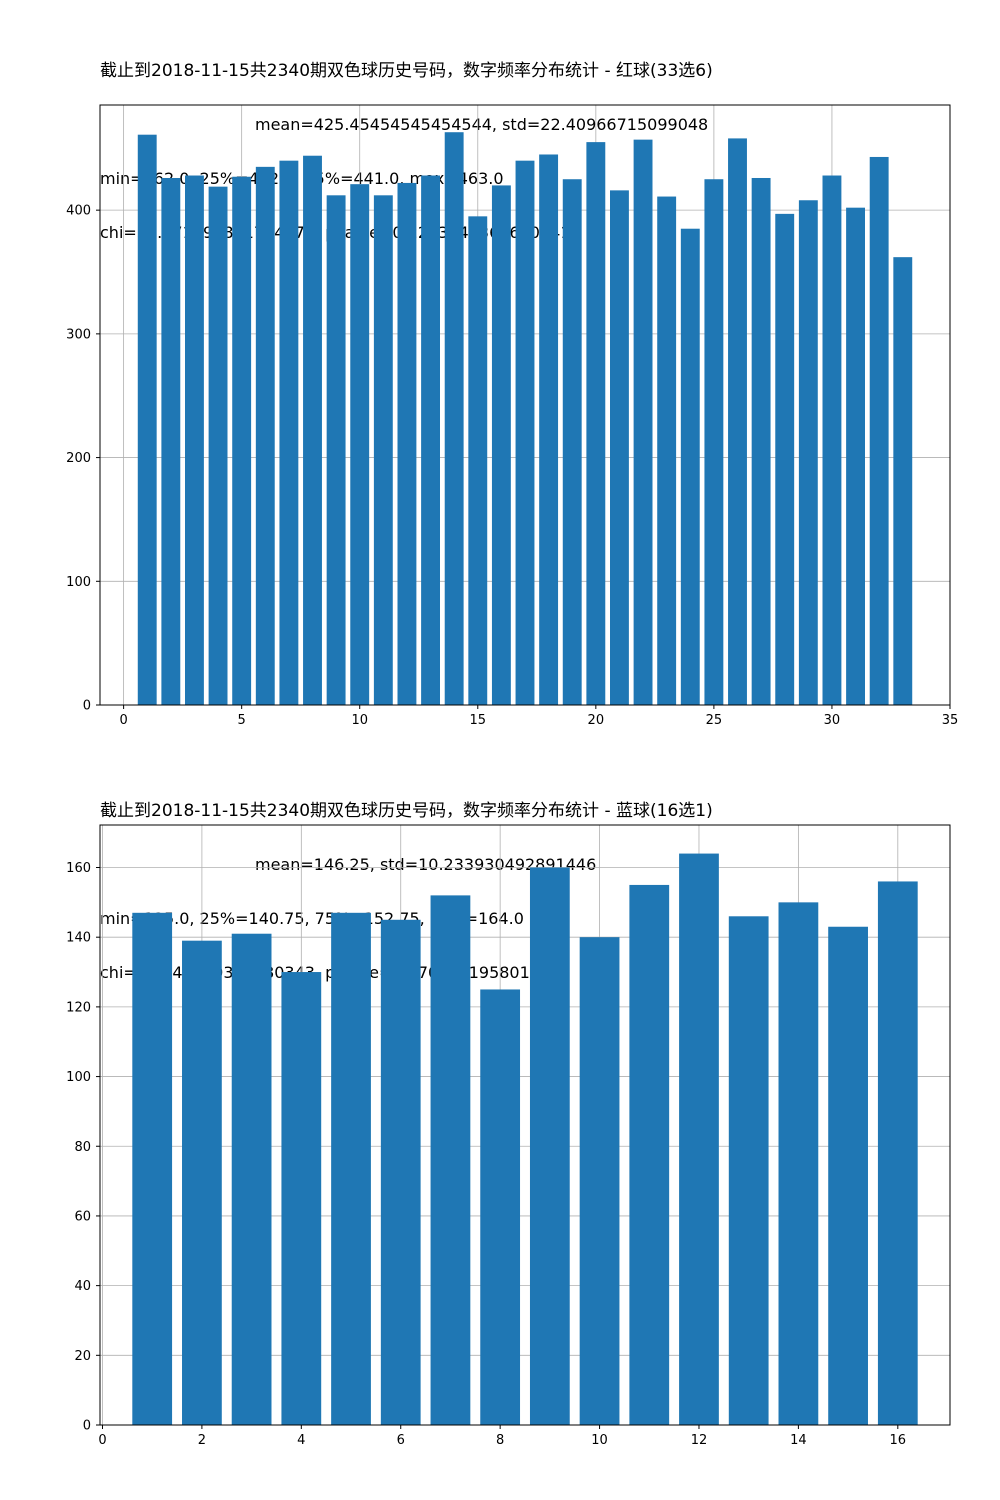  What do you see at coordinates (87, 1426) in the screenshot?
I see `blue-ytick-label: 0` at bounding box center [87, 1426].